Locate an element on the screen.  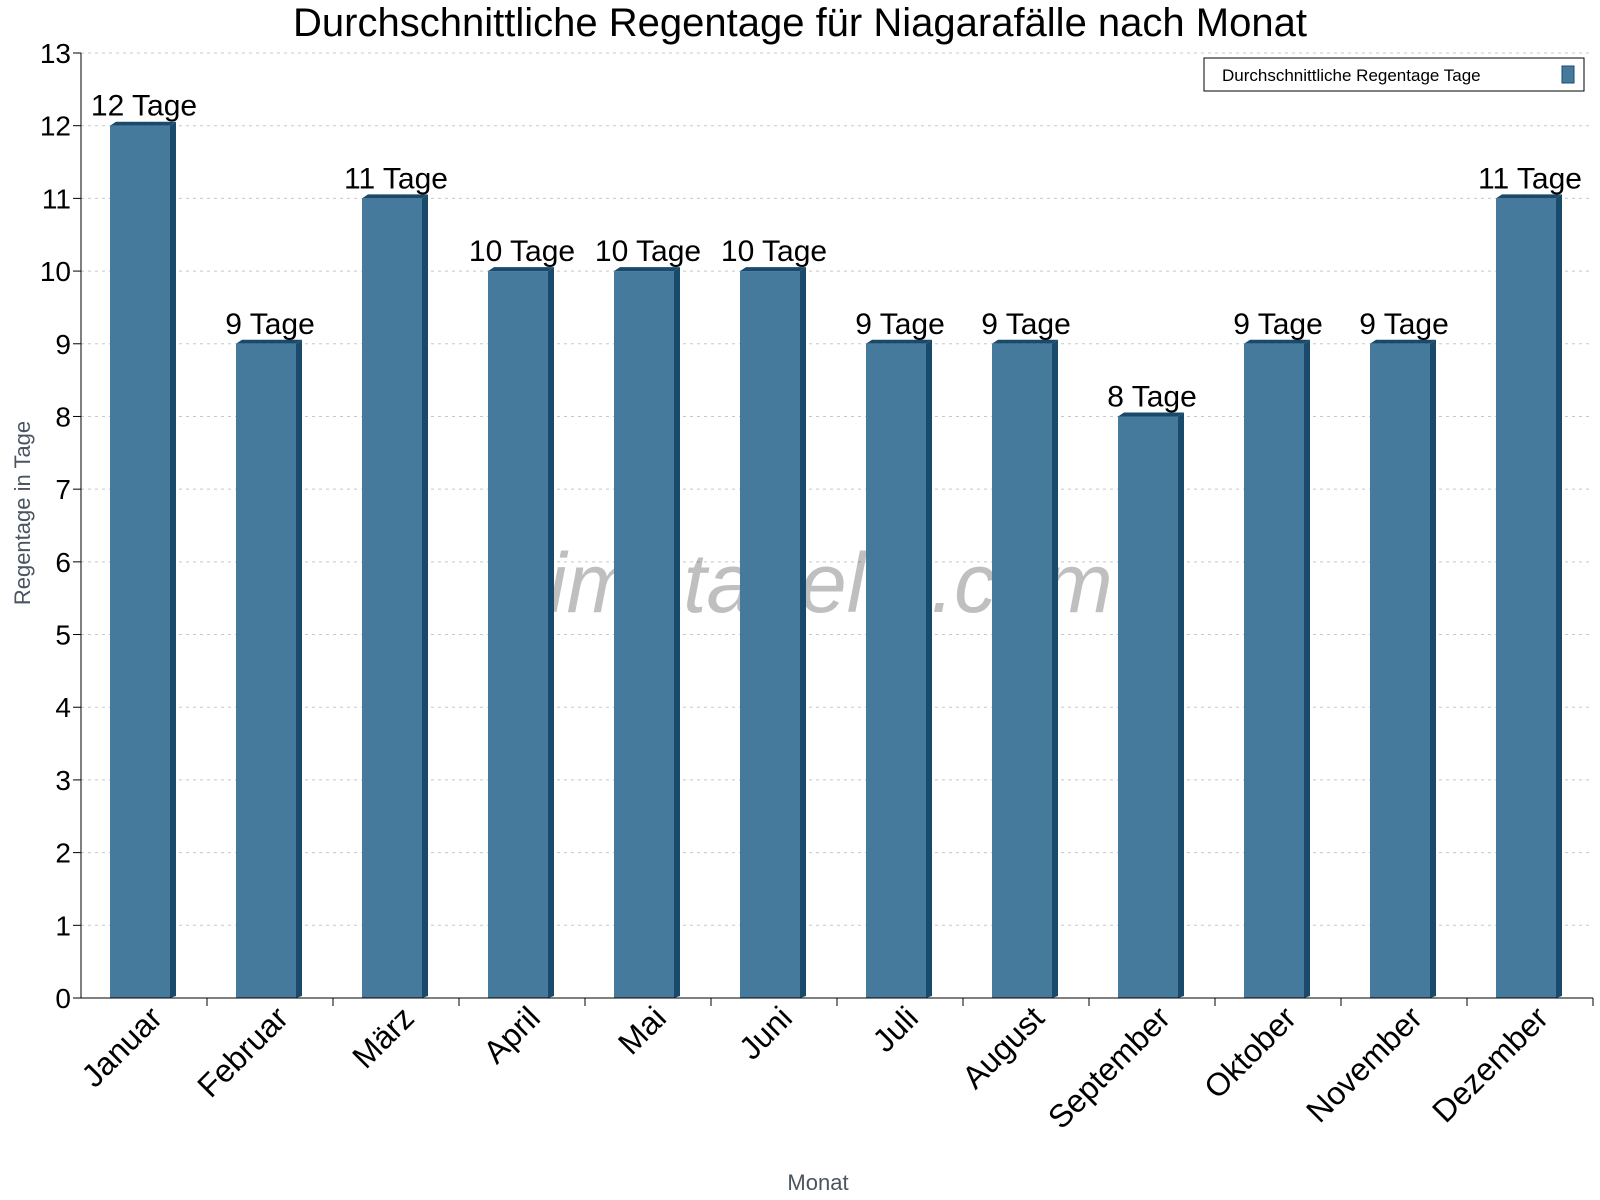
y-tick-label: 7 is located at coordinates (63, 489).